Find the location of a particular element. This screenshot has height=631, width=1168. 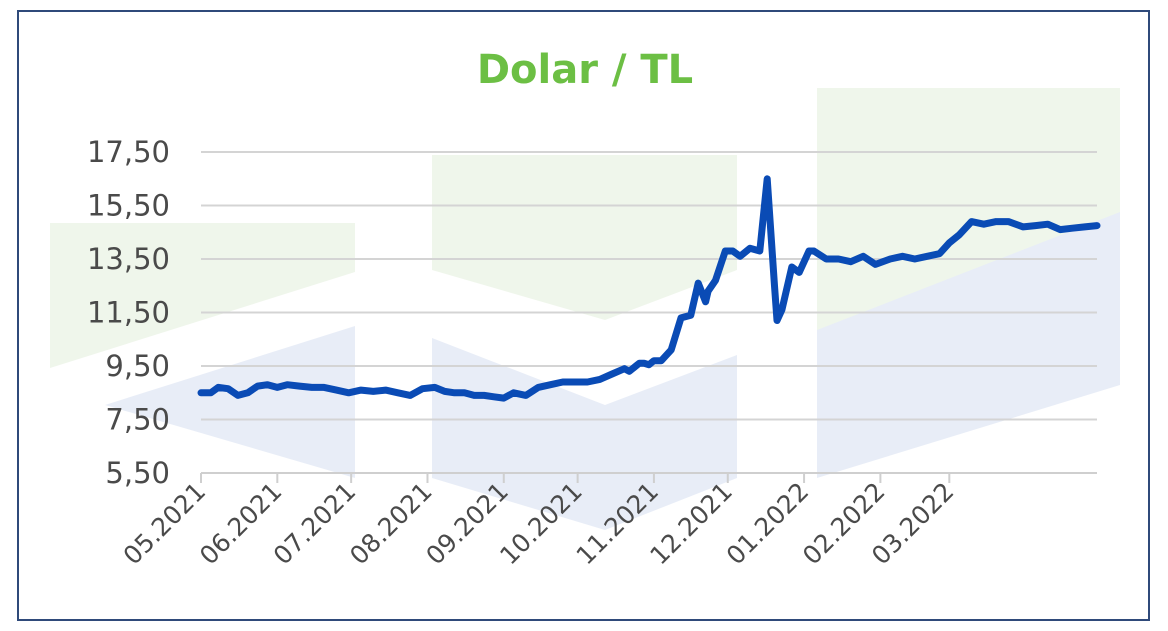

y-axis: 17,50 15,50 13,50 11,50 9,50 7,50 5,50 is located at coordinates (128, 312).